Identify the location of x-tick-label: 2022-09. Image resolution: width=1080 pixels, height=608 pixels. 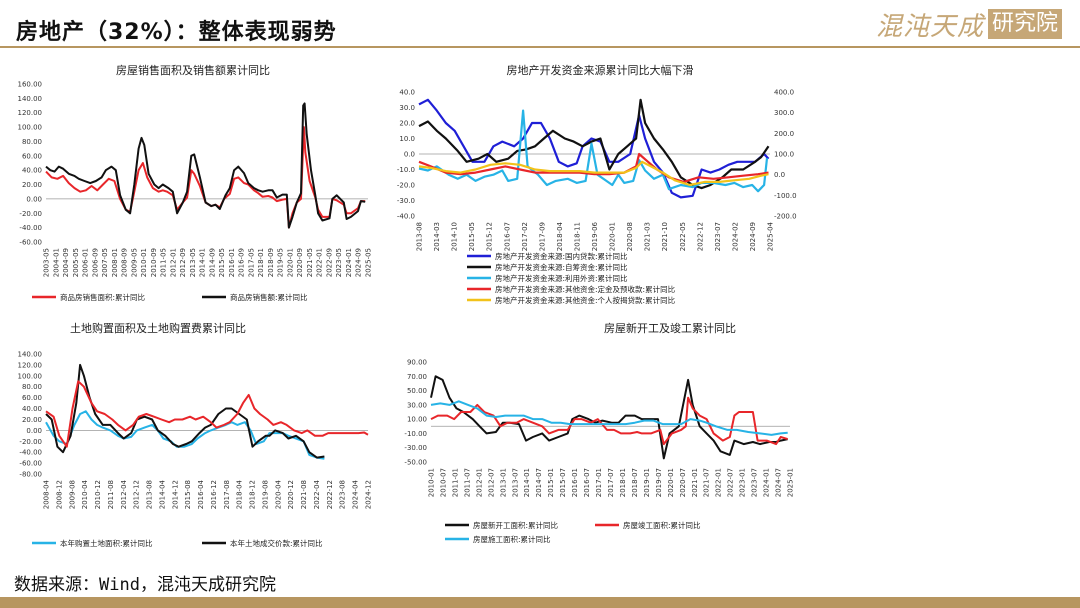
(329, 262).